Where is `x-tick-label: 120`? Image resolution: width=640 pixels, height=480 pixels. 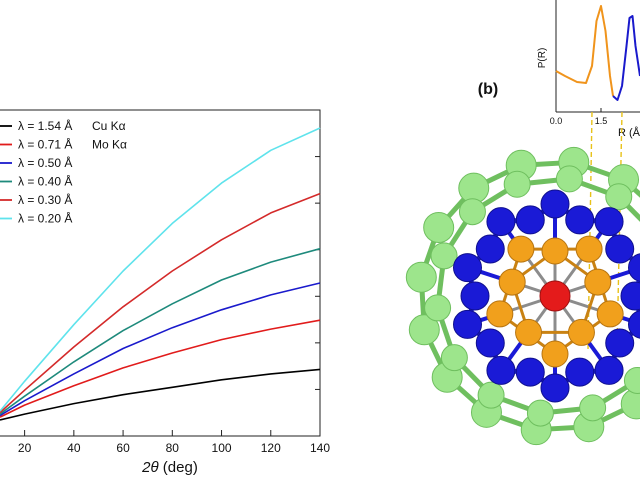 x-tick-label: 120 is located at coordinates (271, 448).